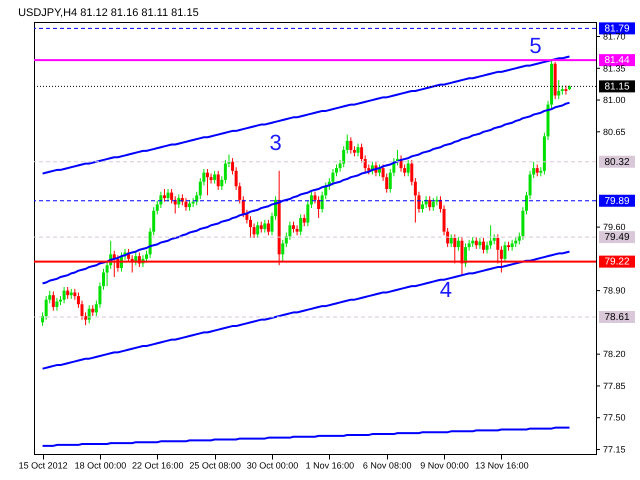 This screenshot has width=640, height=480. I want to click on y-tick-label: 79.60, so click(614, 227).